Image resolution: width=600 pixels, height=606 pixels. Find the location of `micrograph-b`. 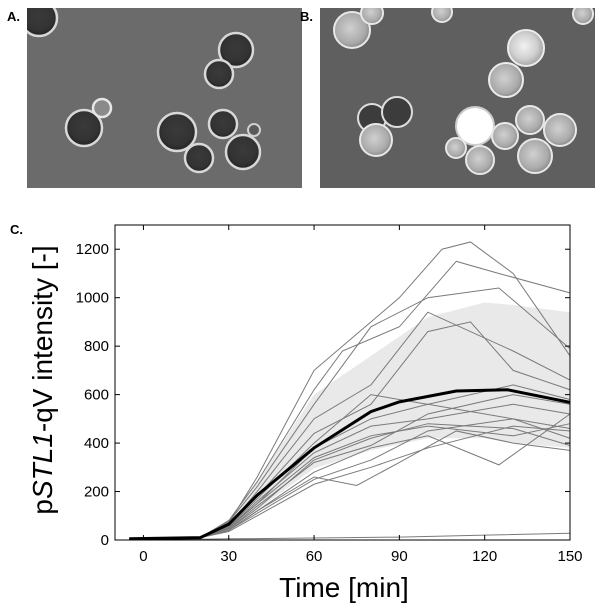

micrograph-b is located at coordinates (457, 98).